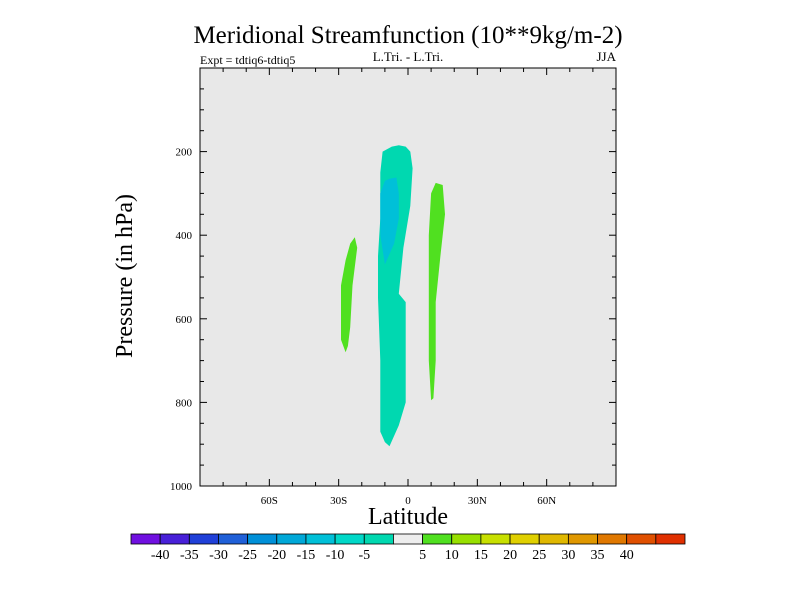  Describe the element at coordinates (408, 548) in the screenshot. I see `colorbar: -40 -35 -30 -25 -20 -15 -10 -5 5 10 15 20 25 30 35 40` at that location.